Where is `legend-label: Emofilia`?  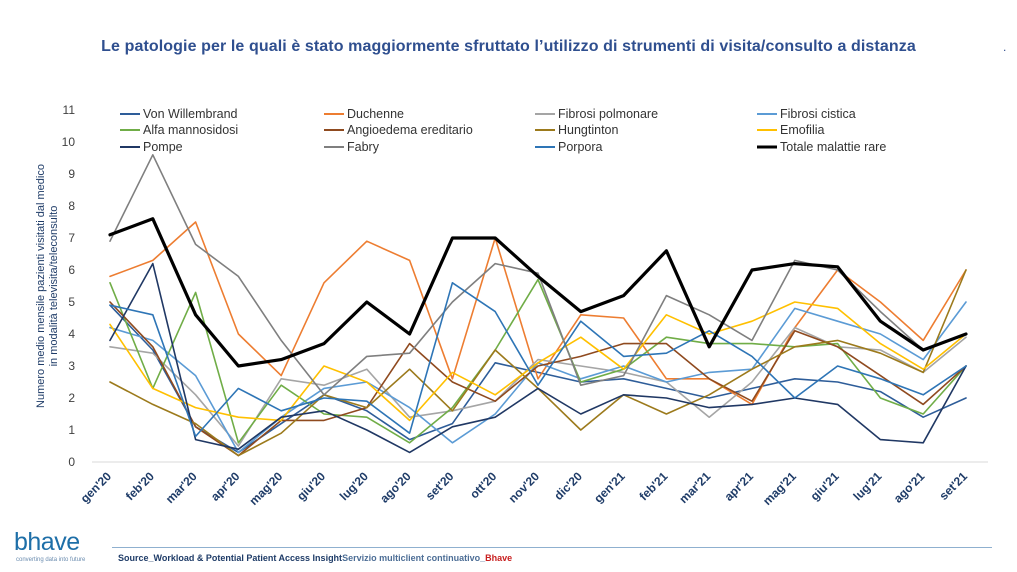
legend-label: Emofilia is located at coordinates (802, 130).